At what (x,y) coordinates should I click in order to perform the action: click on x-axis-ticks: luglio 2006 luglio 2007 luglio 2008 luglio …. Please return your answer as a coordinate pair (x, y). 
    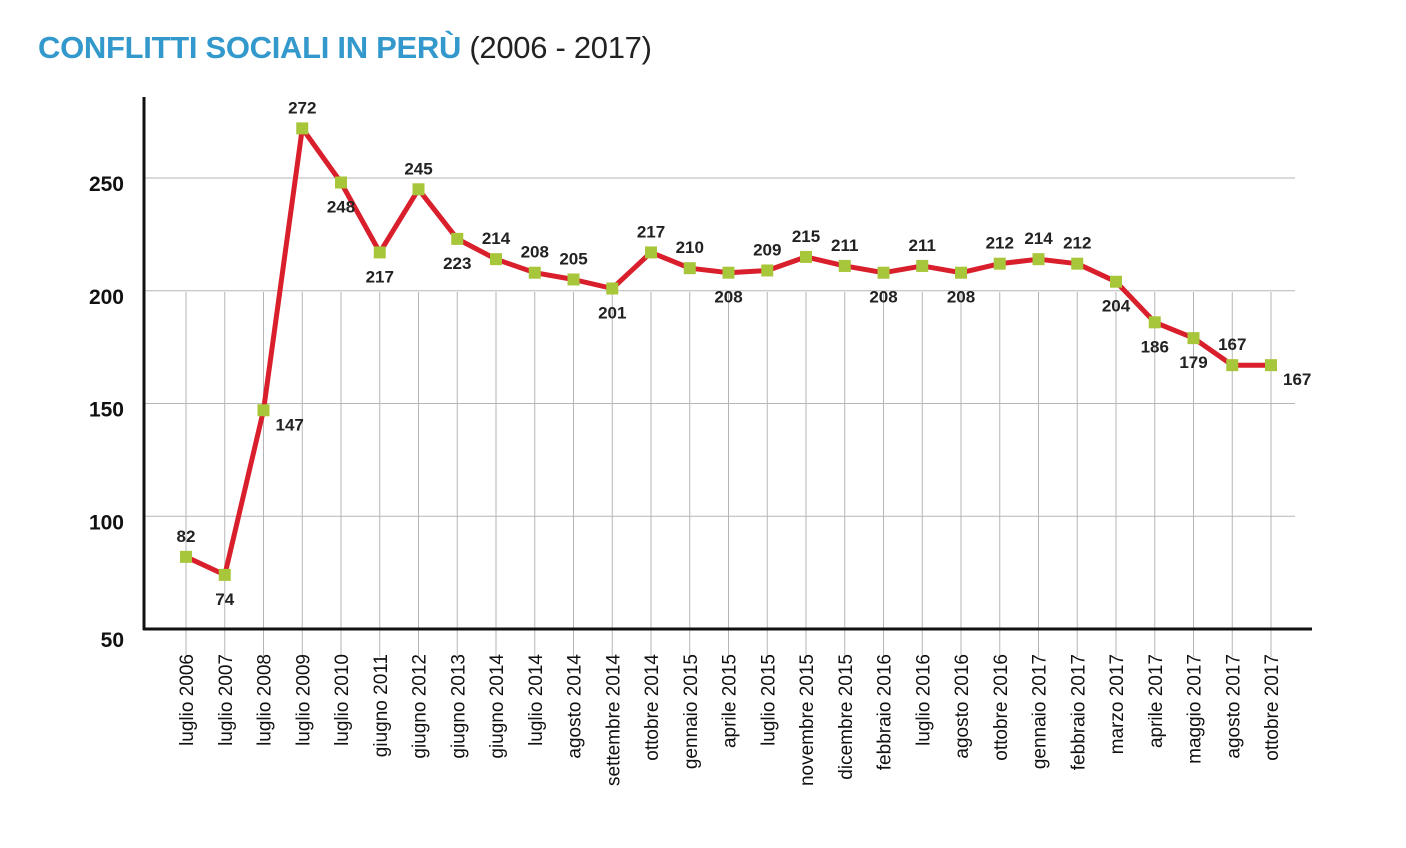
    Looking at the image, I should click on (730, 720).